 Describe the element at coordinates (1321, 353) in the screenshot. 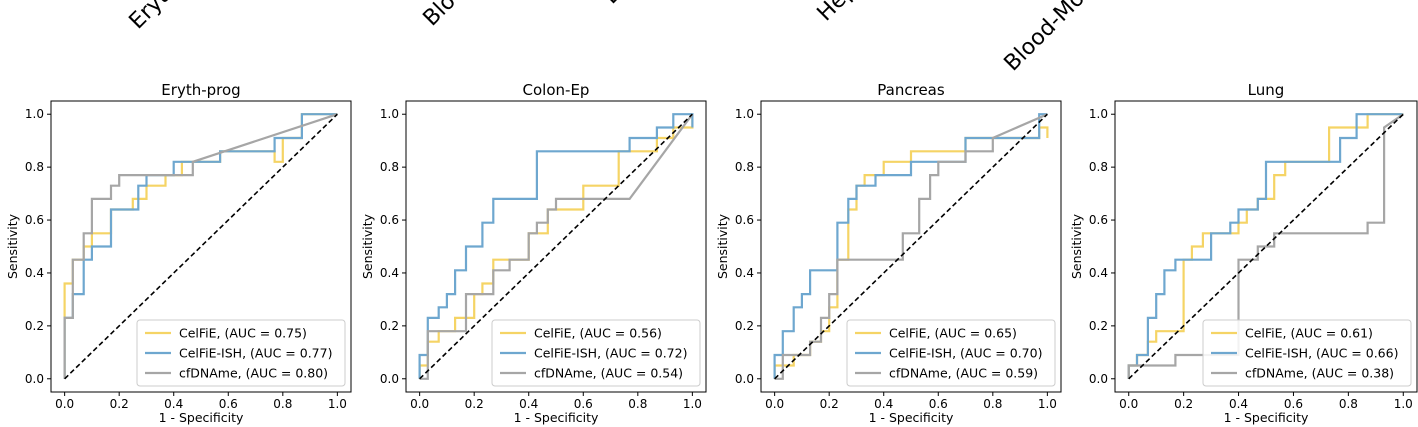

I see `legend-entry: CelFiE-ISH, (AUC = 0.66)` at that location.